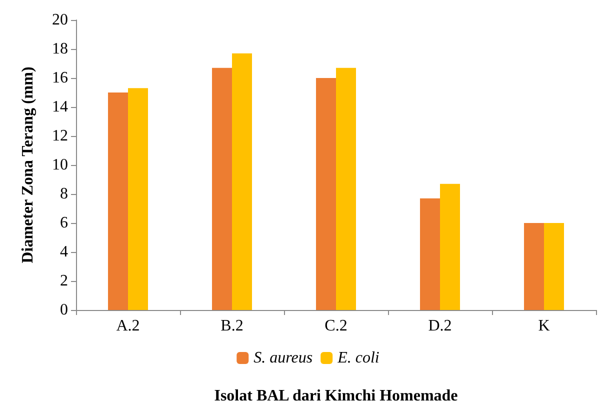 This screenshot has width=616, height=417. Describe the element at coordinates (440, 326) in the screenshot. I see `x-tick-label: D.2` at that location.